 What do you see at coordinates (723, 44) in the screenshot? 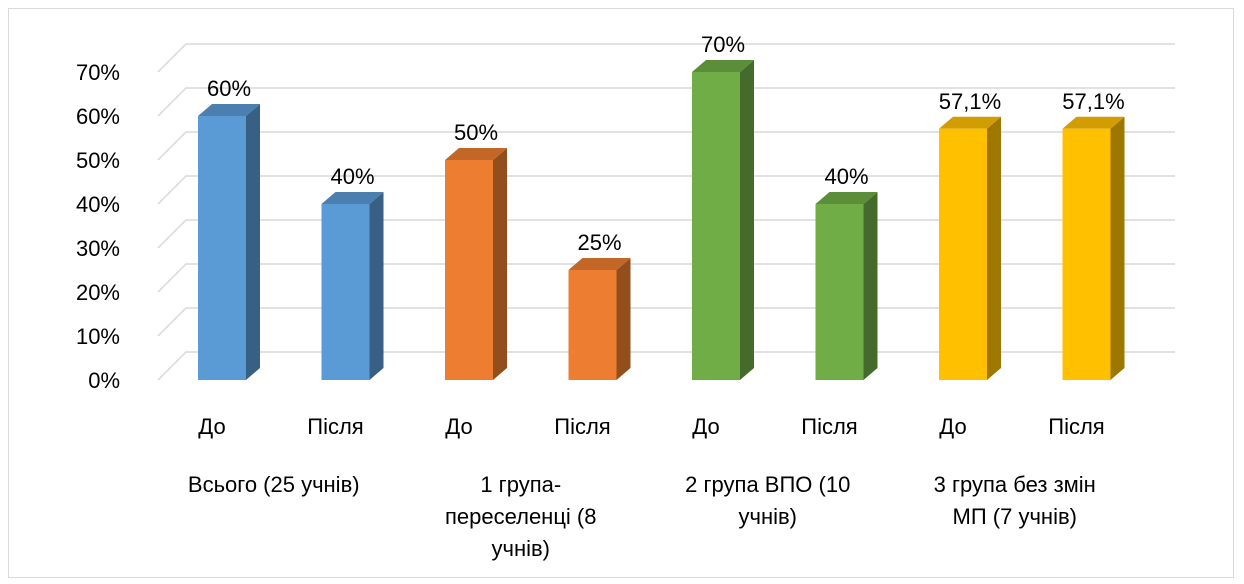
I see `data-label: 70%` at bounding box center [723, 44].